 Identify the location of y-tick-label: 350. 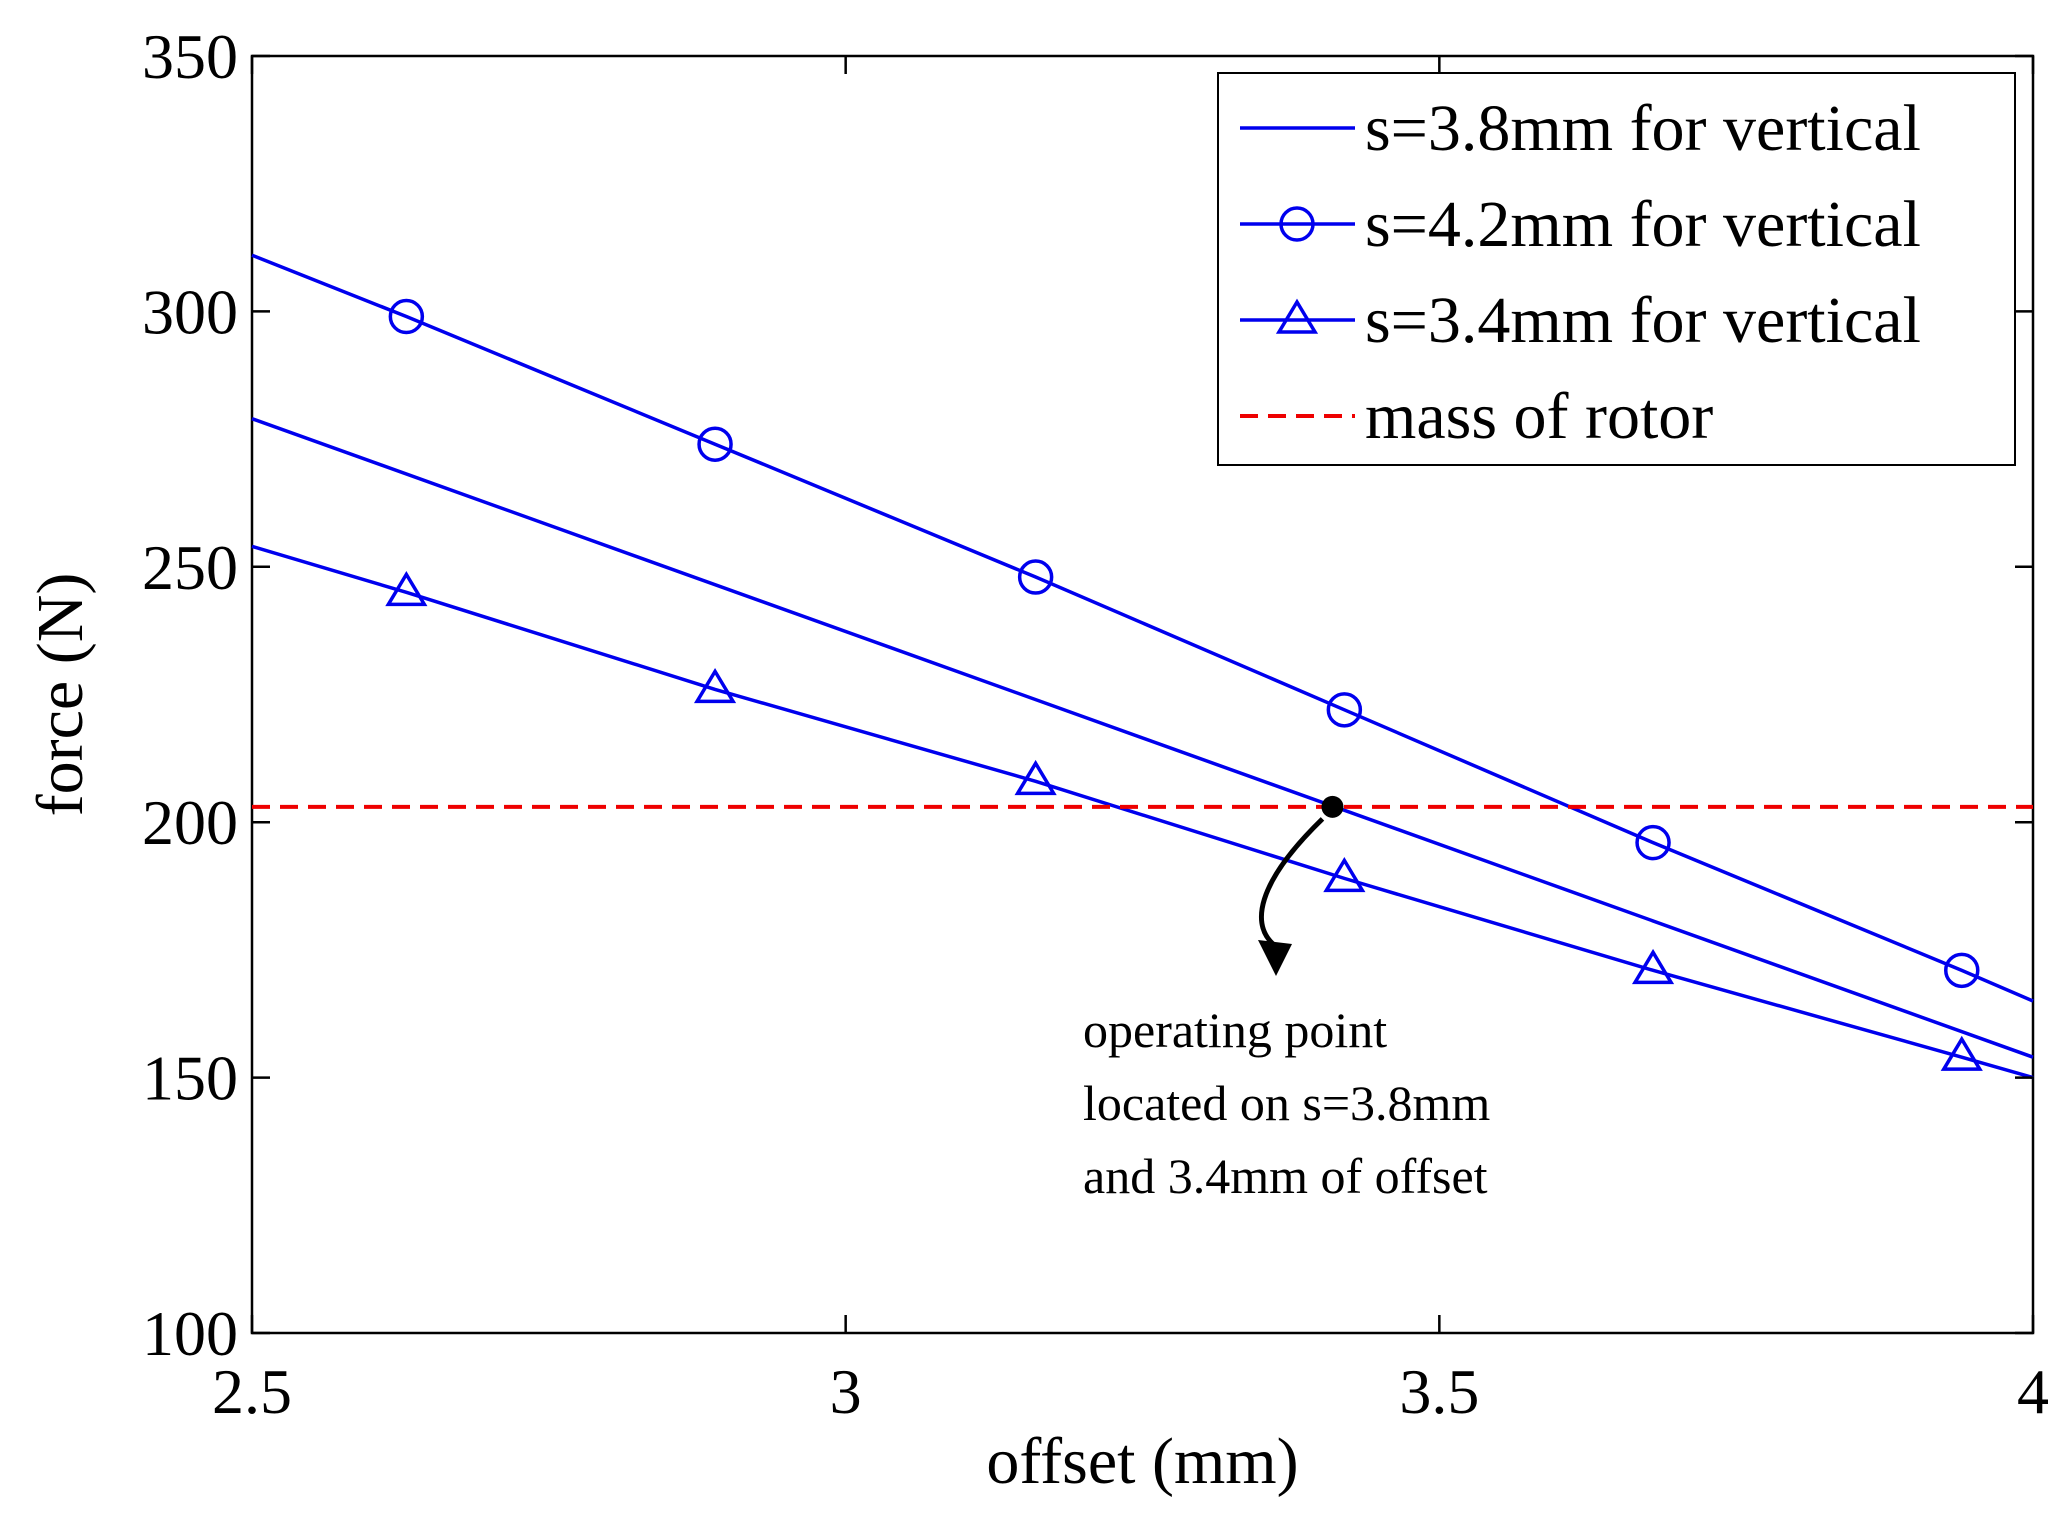
(190, 56).